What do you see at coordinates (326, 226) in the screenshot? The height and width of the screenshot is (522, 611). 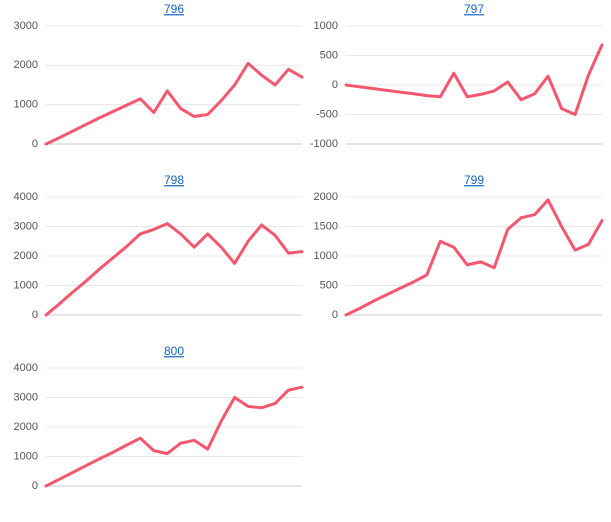 I see `y-tick-label: 1500` at bounding box center [326, 226].